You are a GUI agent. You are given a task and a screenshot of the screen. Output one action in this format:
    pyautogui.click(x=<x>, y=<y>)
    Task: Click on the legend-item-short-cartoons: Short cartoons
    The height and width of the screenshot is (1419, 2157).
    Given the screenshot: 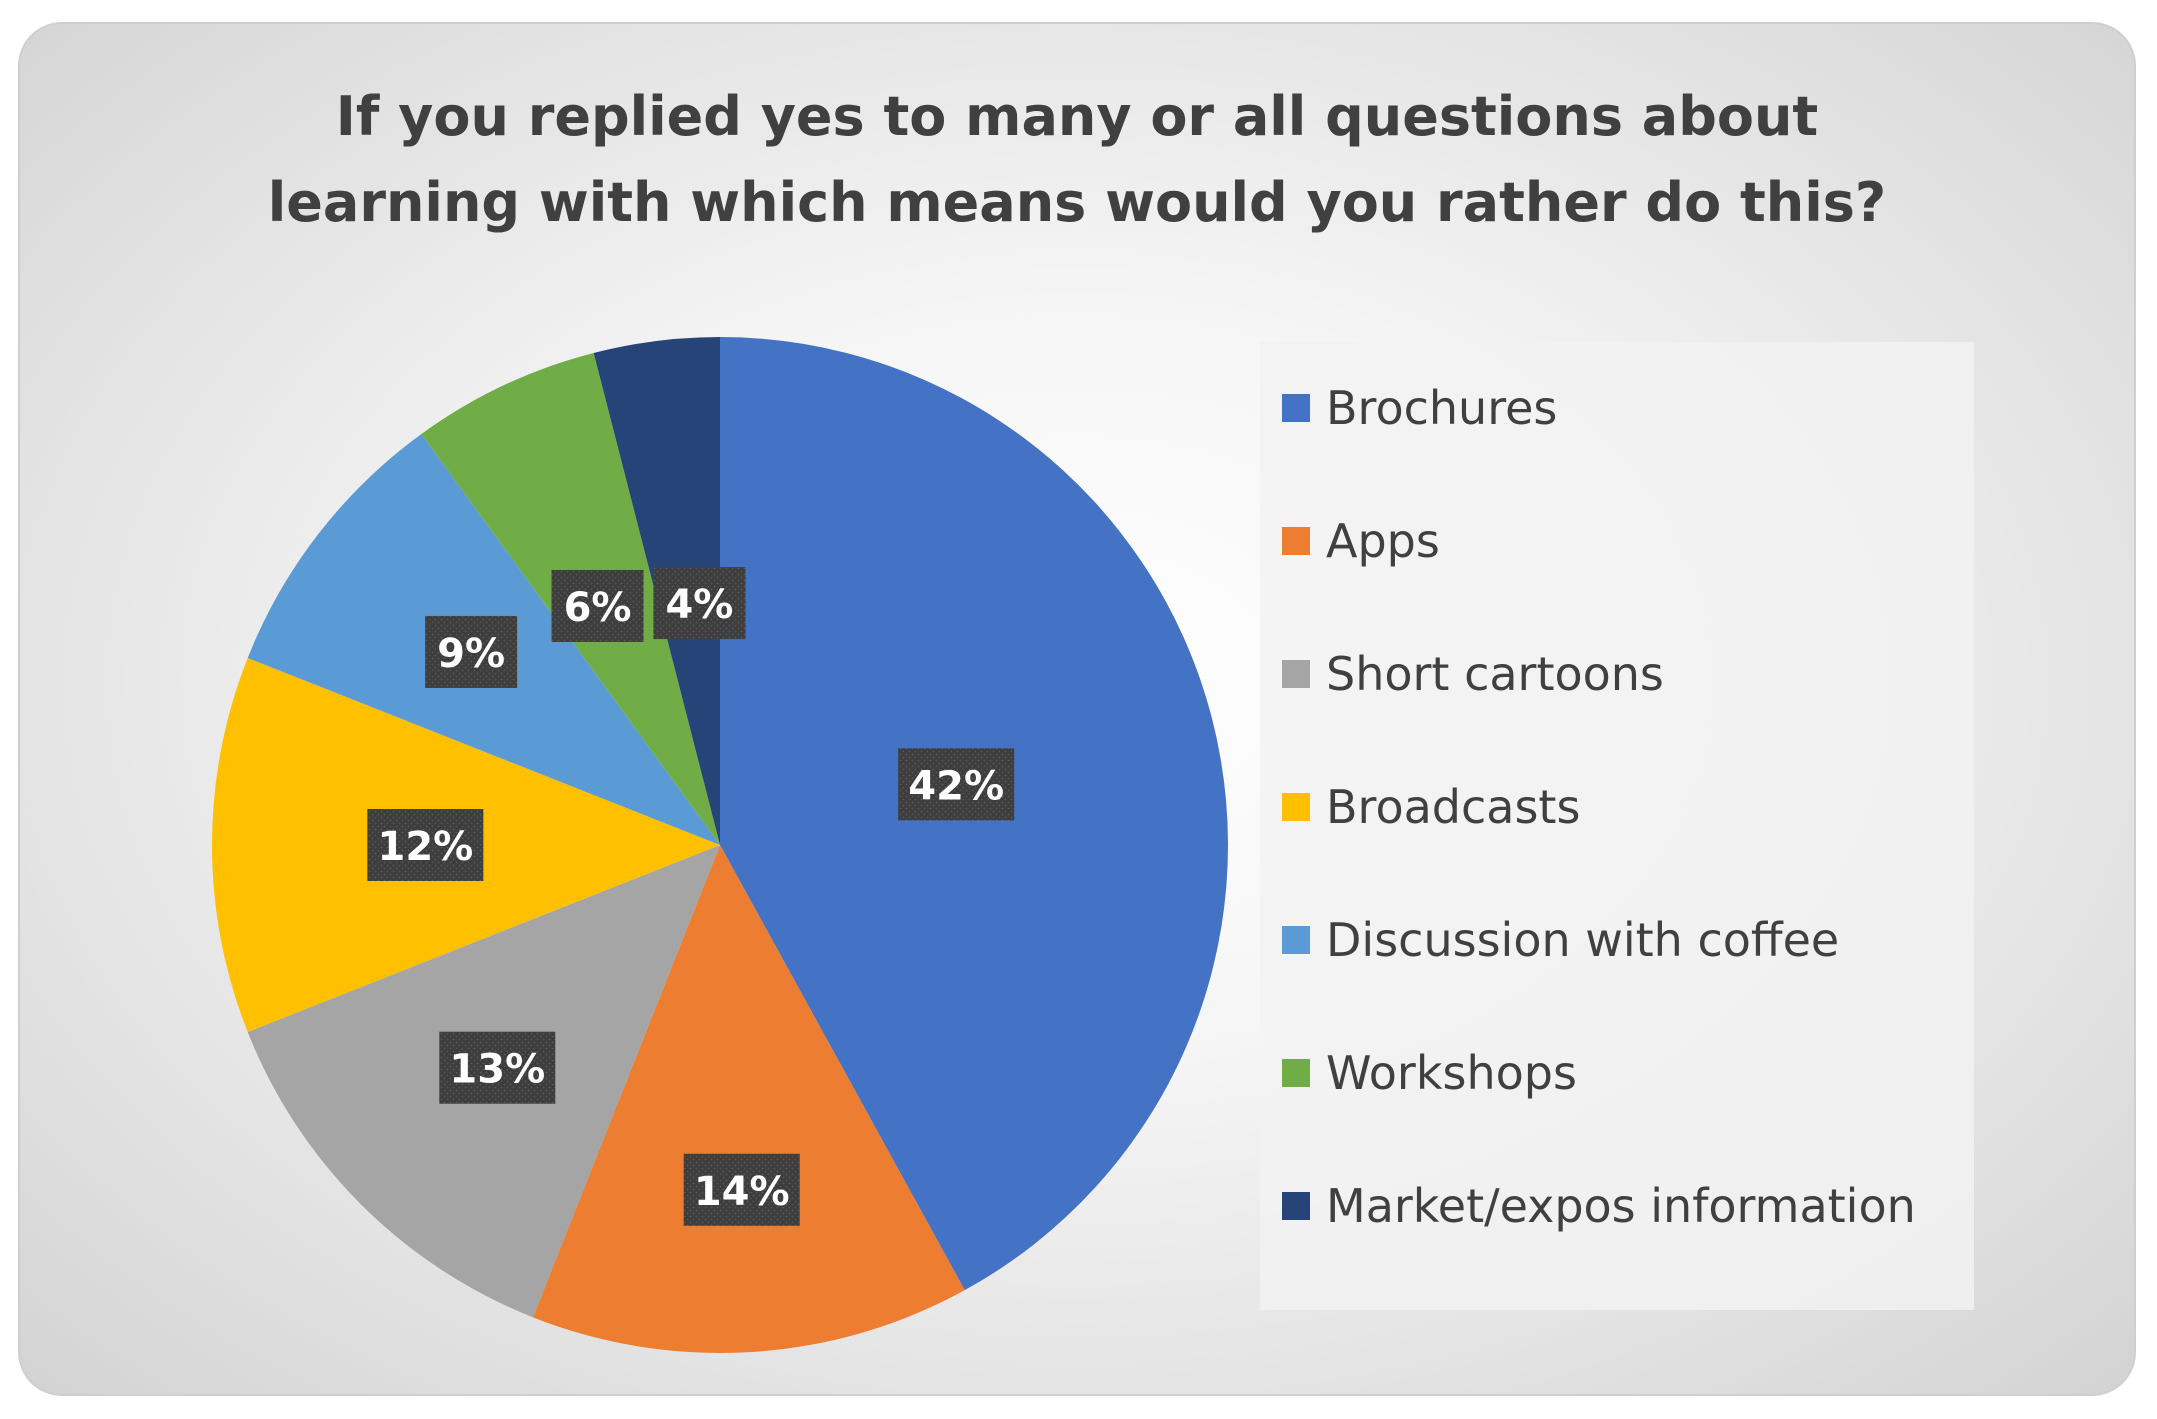 What is the action you would take?
    pyautogui.click(x=1473, y=674)
    